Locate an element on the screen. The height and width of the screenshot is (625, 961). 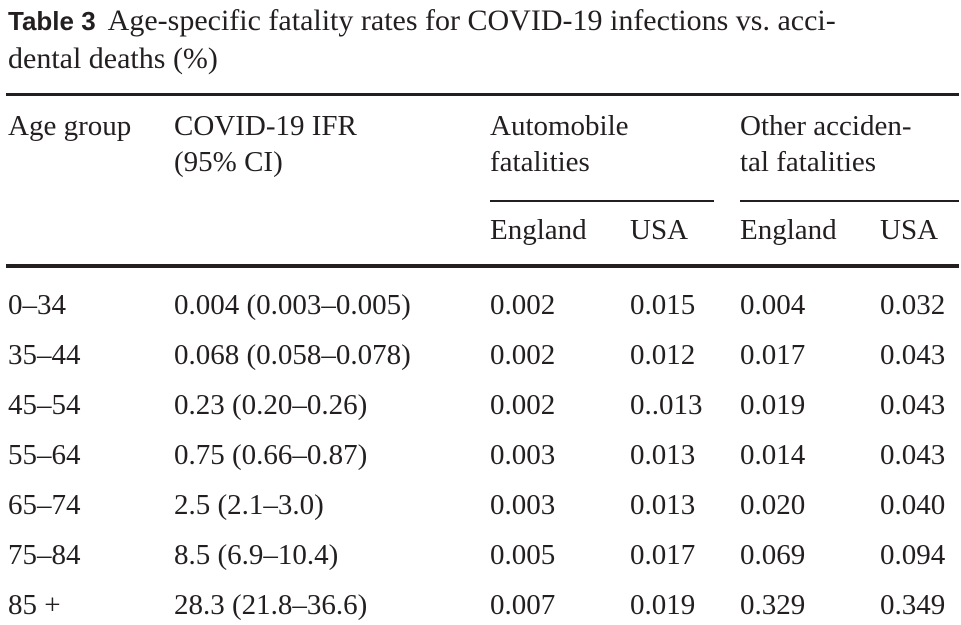
automobile-subrule is located at coordinates (602, 201).